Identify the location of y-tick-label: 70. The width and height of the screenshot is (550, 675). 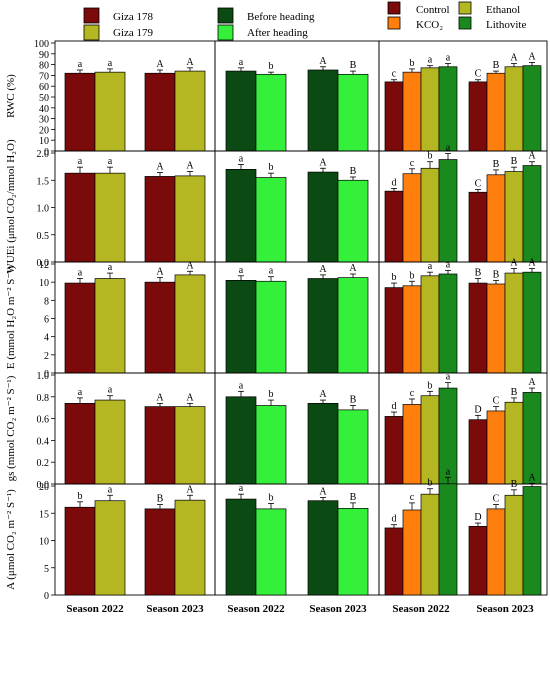
(44, 76).